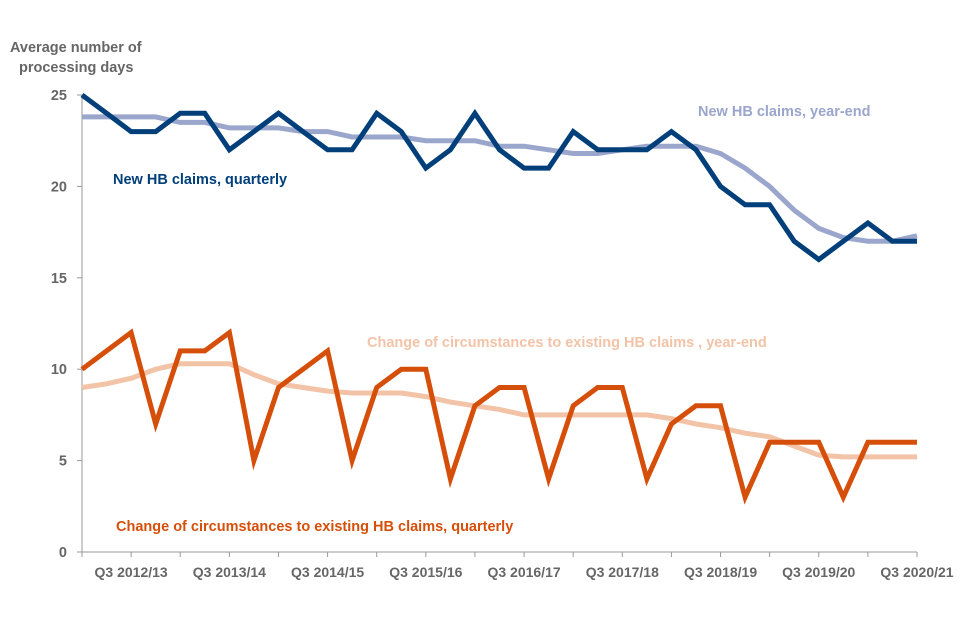 This screenshot has height=640, width=960. I want to click on y-axis-title-line-2: processing days, so click(76, 68).